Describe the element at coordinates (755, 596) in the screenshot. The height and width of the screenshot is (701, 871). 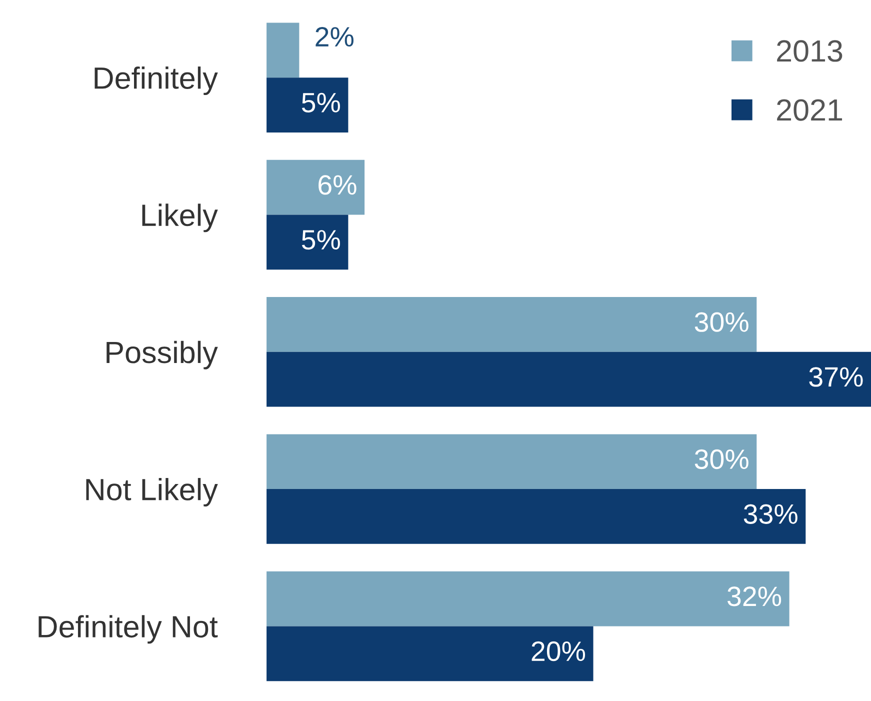
I see `data-label: 32%` at that location.